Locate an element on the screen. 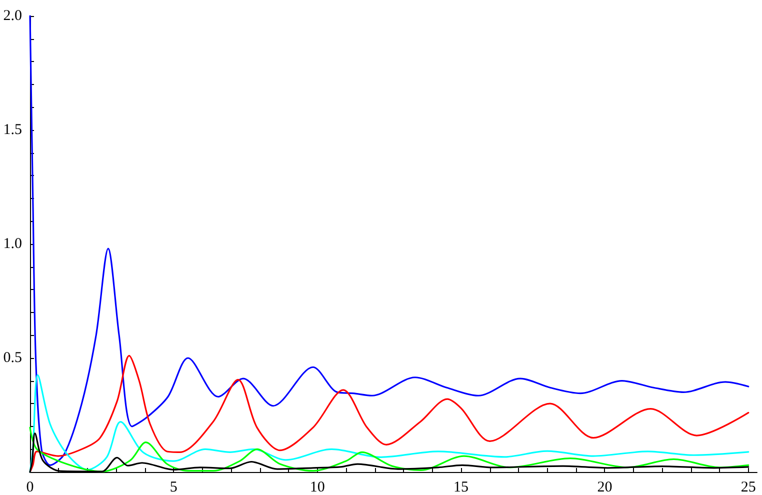  x-tick-label: 20 is located at coordinates (604, 487).